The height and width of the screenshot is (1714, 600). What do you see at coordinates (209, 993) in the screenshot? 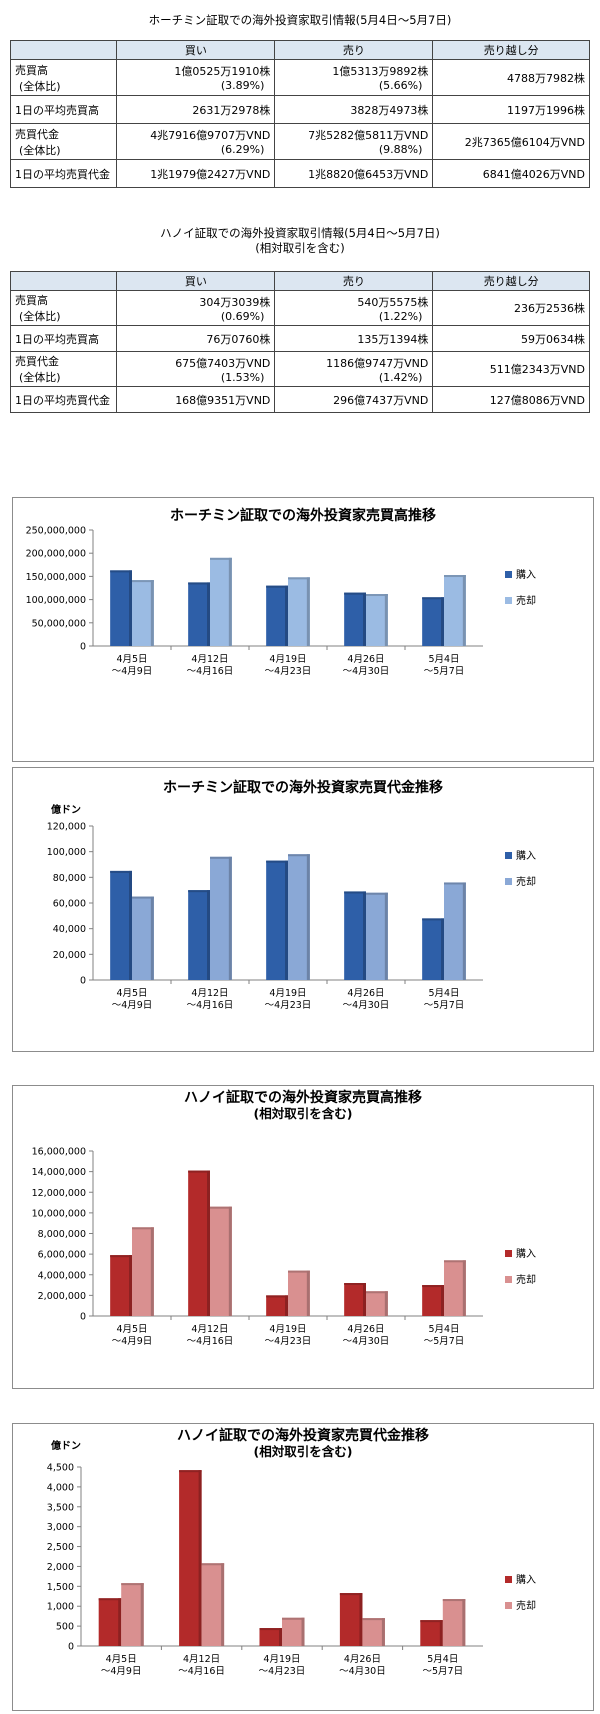
I see `x-tick-label: 4月12日` at bounding box center [209, 993].